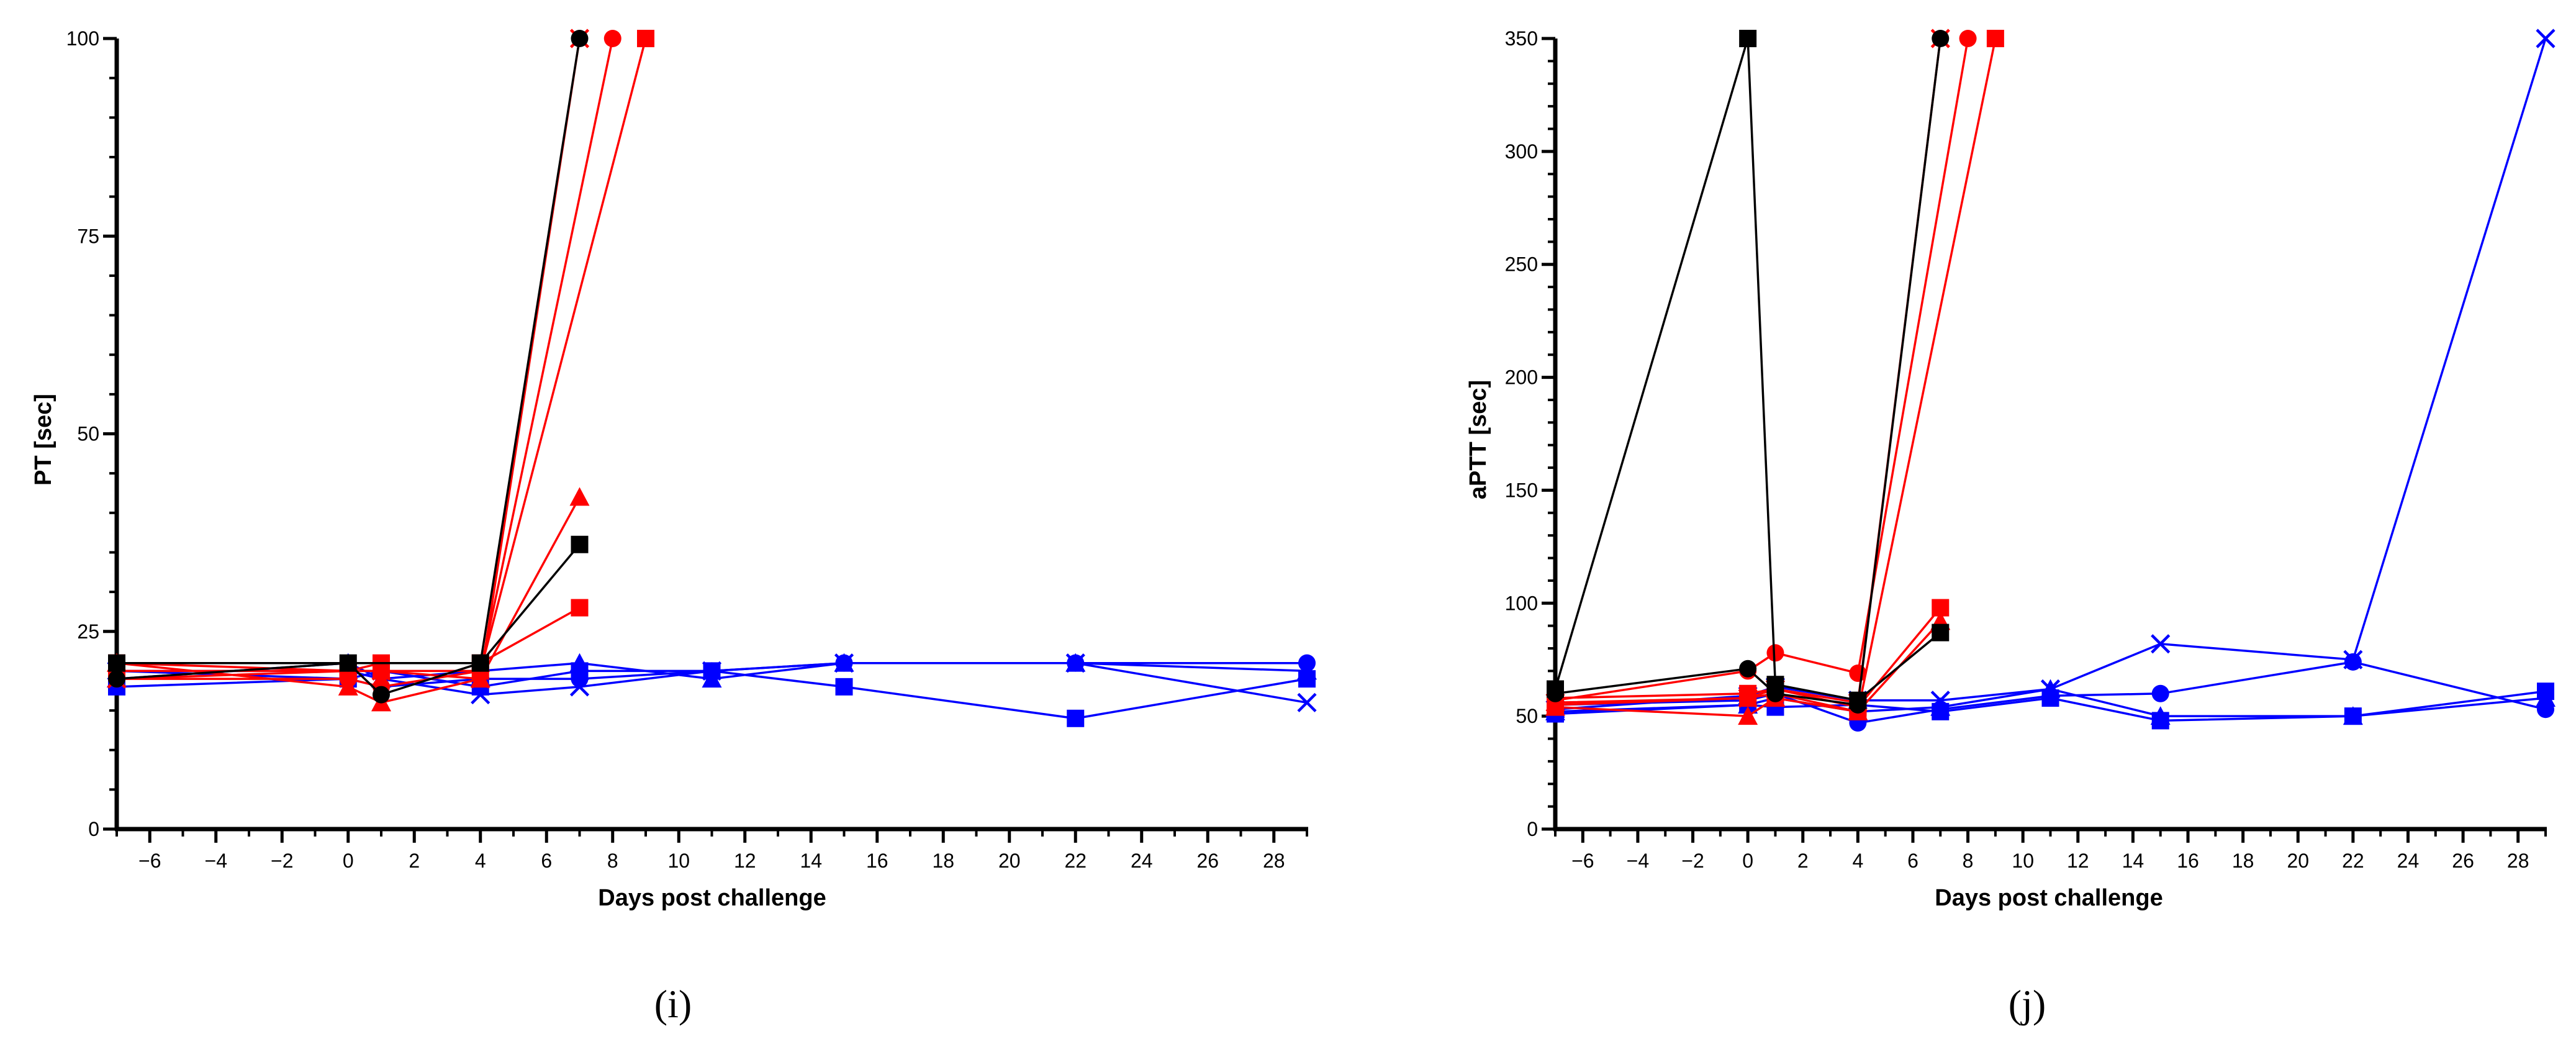  What do you see at coordinates (1009, 861) in the screenshot?
I see `x-tick-label: 20` at bounding box center [1009, 861].